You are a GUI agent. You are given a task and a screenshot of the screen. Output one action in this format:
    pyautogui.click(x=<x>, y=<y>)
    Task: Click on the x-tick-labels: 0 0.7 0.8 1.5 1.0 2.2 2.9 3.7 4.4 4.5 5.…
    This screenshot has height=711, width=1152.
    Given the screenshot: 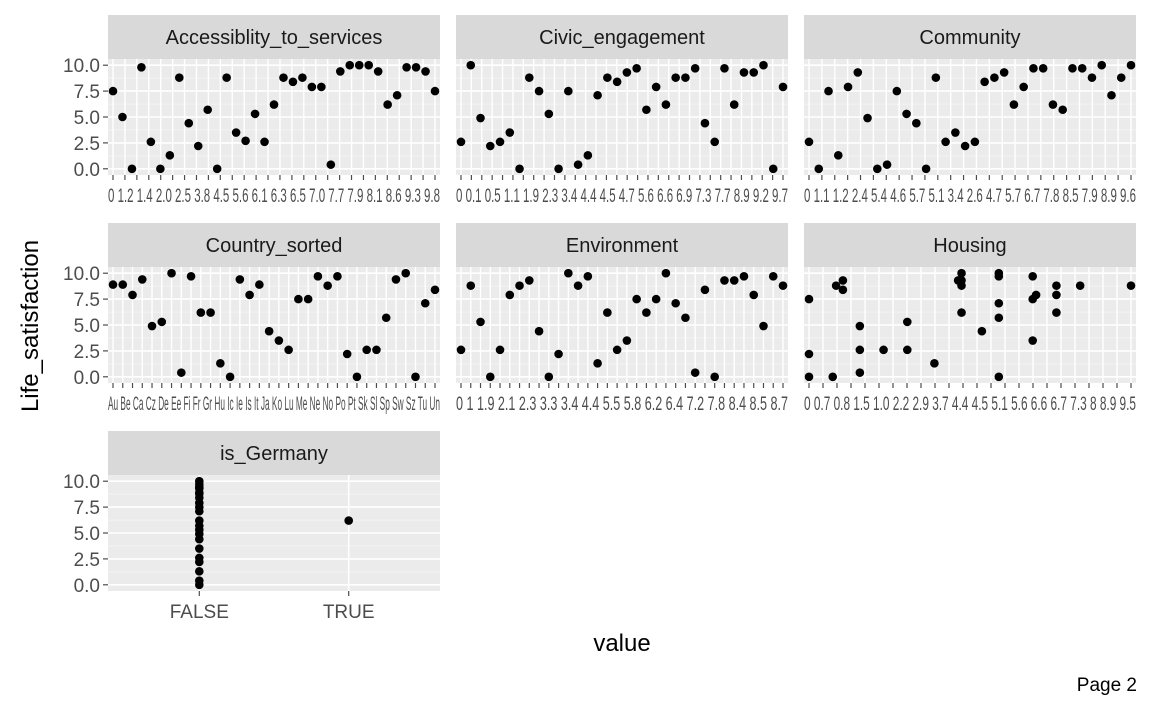 What is the action you would take?
    pyautogui.click(x=970, y=404)
    